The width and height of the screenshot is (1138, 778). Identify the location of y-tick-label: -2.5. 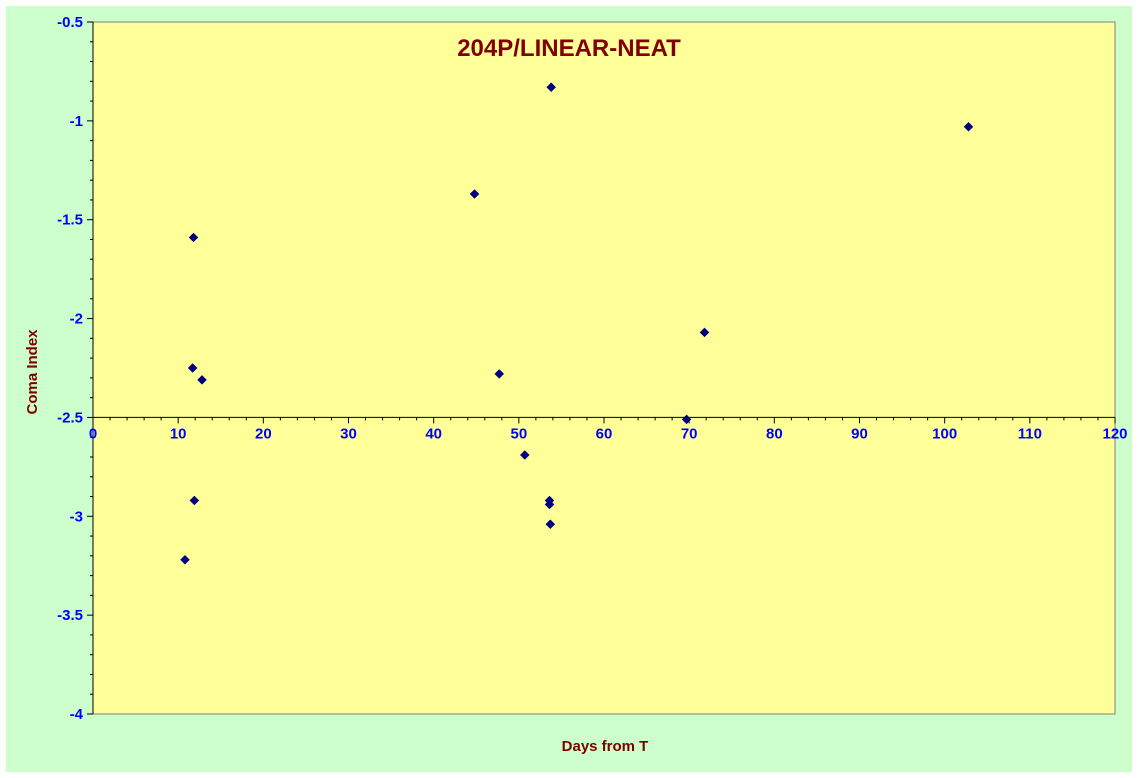
(70, 417).